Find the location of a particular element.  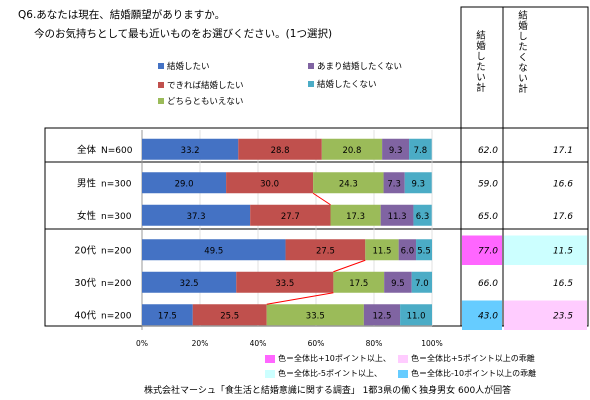

bar-value-label: 6.3 is located at coordinates (423, 217).